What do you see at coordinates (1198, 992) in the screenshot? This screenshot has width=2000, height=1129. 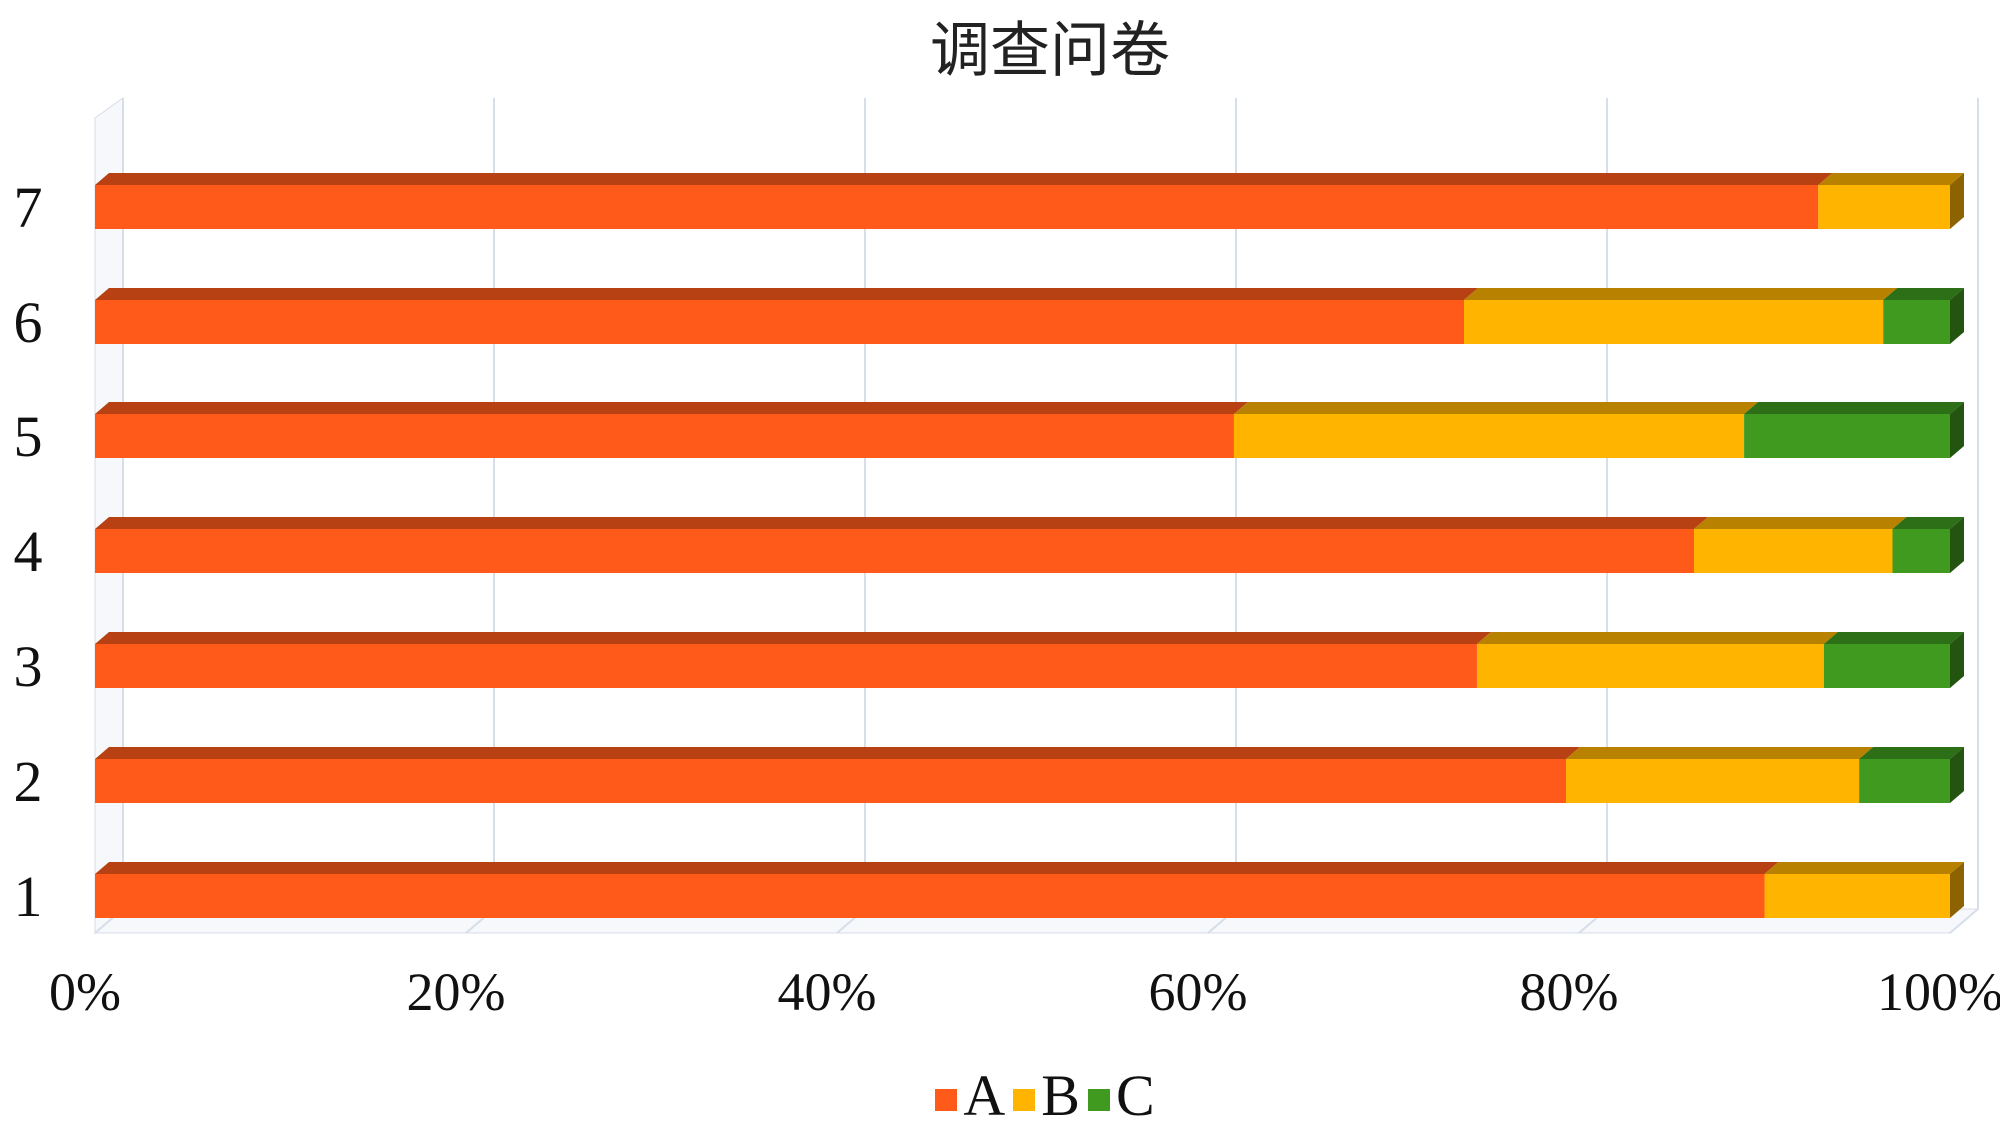 I see `x-tick-label: 60%` at bounding box center [1198, 992].